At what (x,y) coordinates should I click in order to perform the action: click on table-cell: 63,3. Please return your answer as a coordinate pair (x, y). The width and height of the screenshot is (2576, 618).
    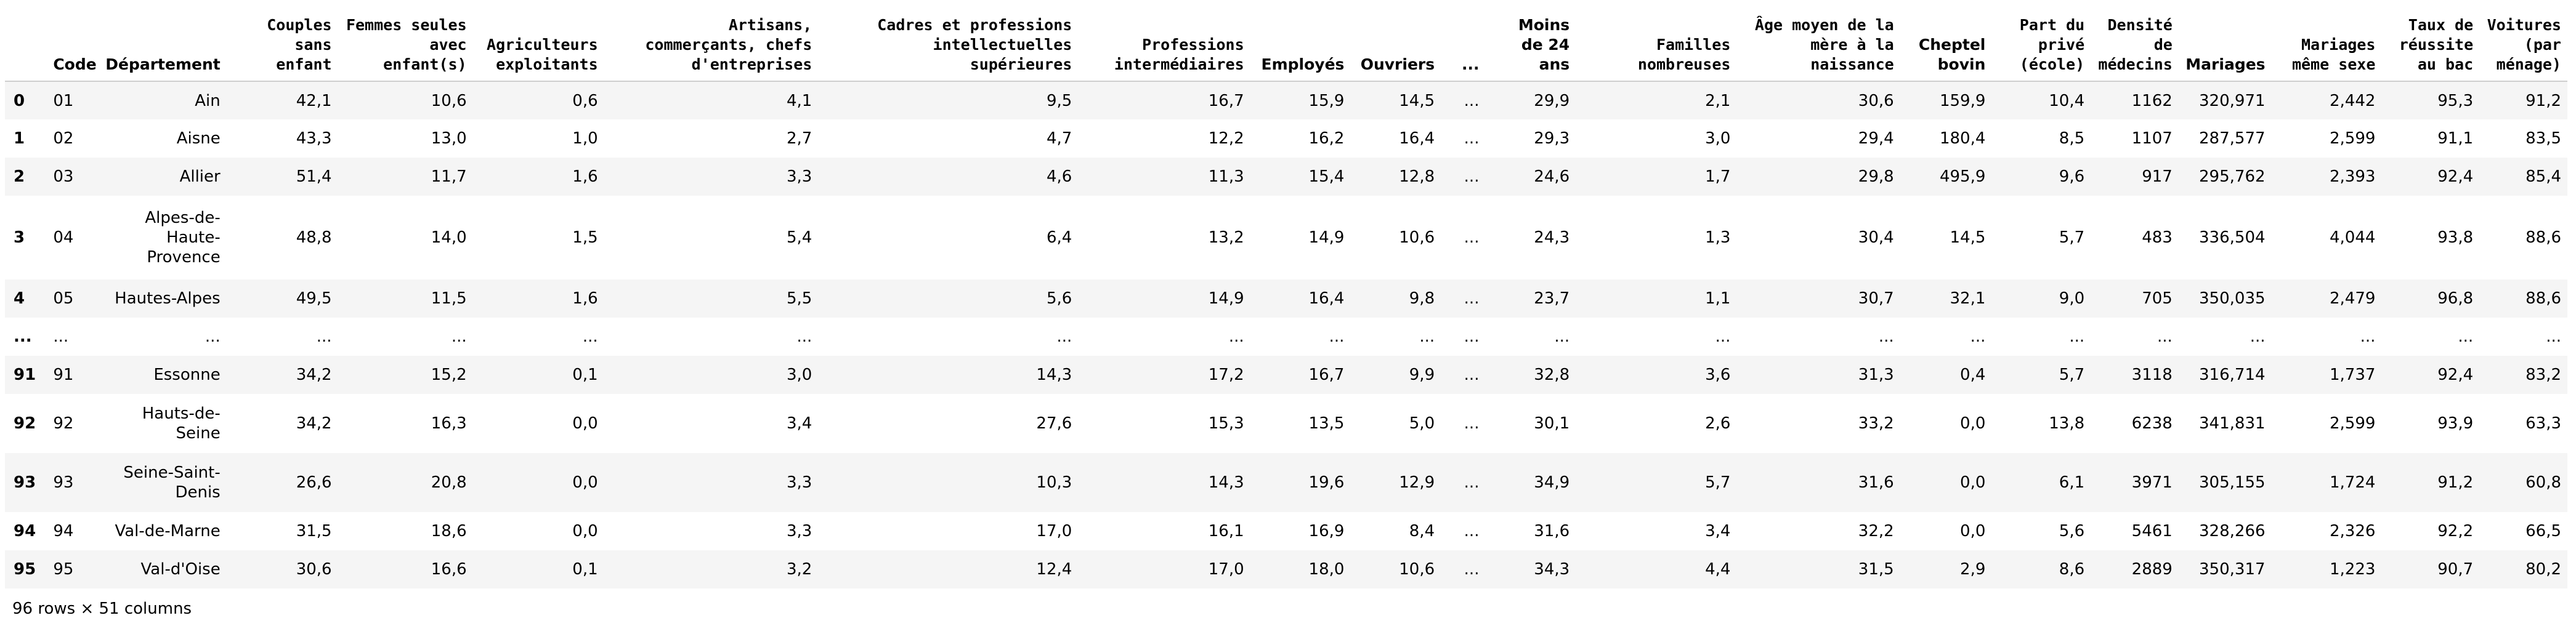
    Looking at the image, I should click on (2543, 423).